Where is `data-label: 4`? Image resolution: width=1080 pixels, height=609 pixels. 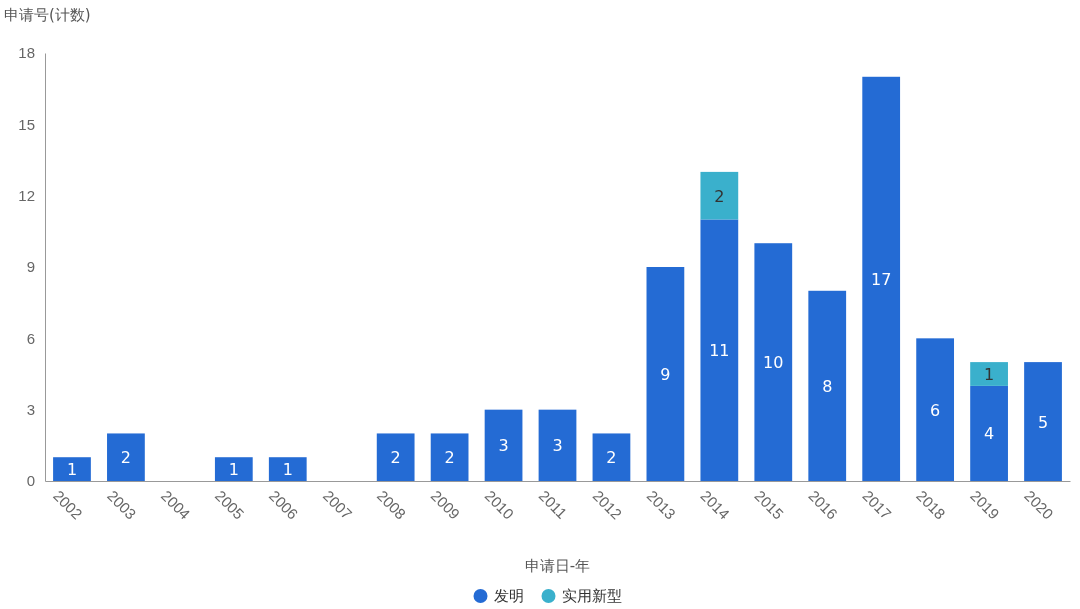 data-label: 4 is located at coordinates (989, 434).